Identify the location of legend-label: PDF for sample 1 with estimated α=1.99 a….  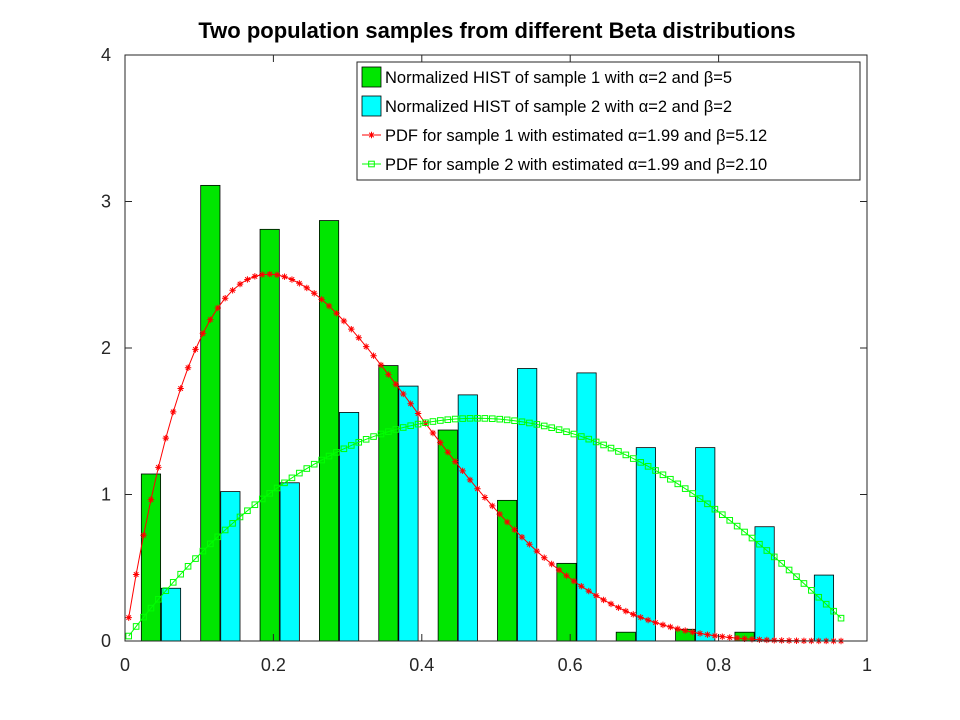
(576, 136).